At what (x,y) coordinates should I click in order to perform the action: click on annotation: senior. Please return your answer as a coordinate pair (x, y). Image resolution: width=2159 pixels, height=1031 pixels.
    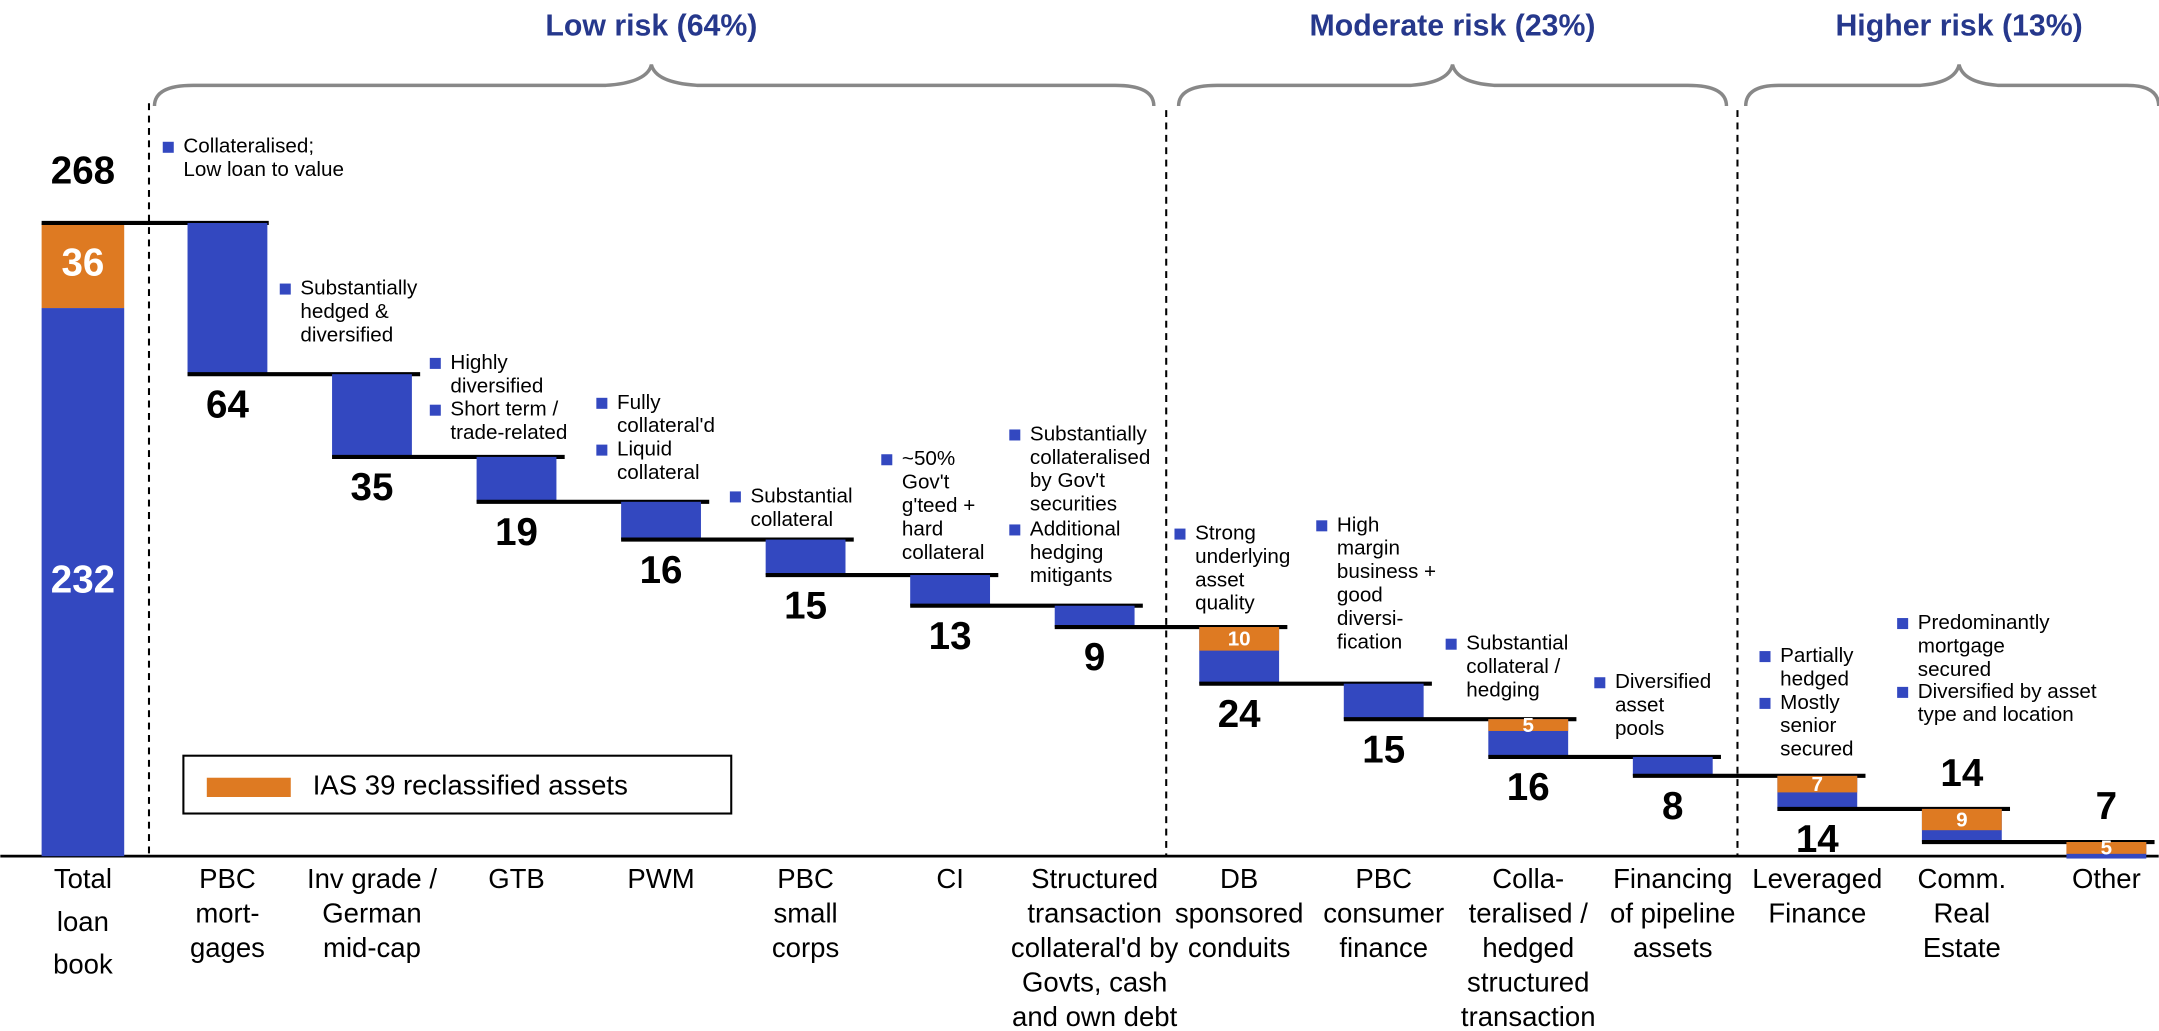
    Looking at the image, I should click on (1808, 725).